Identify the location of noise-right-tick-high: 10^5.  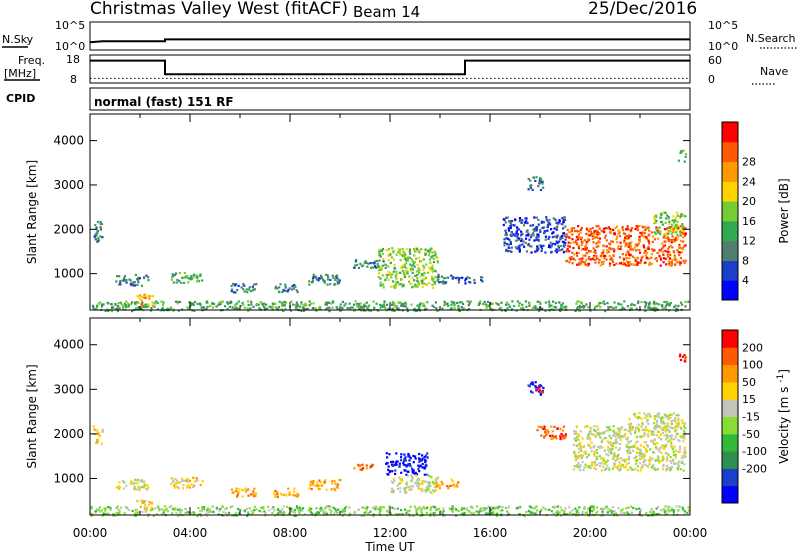
(723, 25).